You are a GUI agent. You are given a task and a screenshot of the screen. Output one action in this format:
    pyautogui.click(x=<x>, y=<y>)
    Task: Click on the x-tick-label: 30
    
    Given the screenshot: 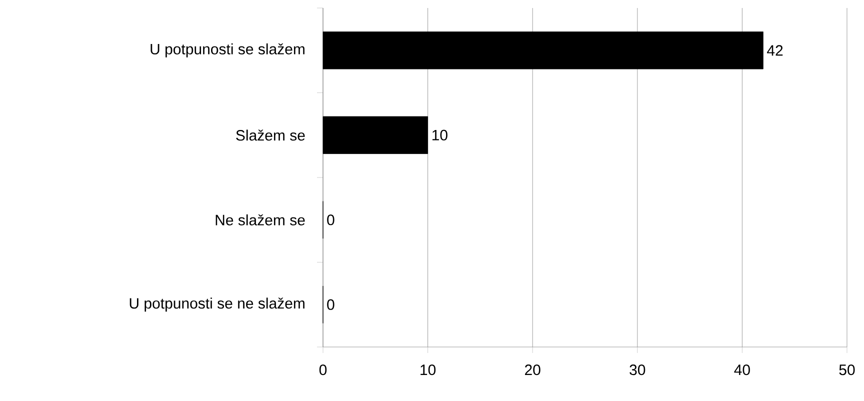 What is the action you would take?
    pyautogui.click(x=638, y=370)
    